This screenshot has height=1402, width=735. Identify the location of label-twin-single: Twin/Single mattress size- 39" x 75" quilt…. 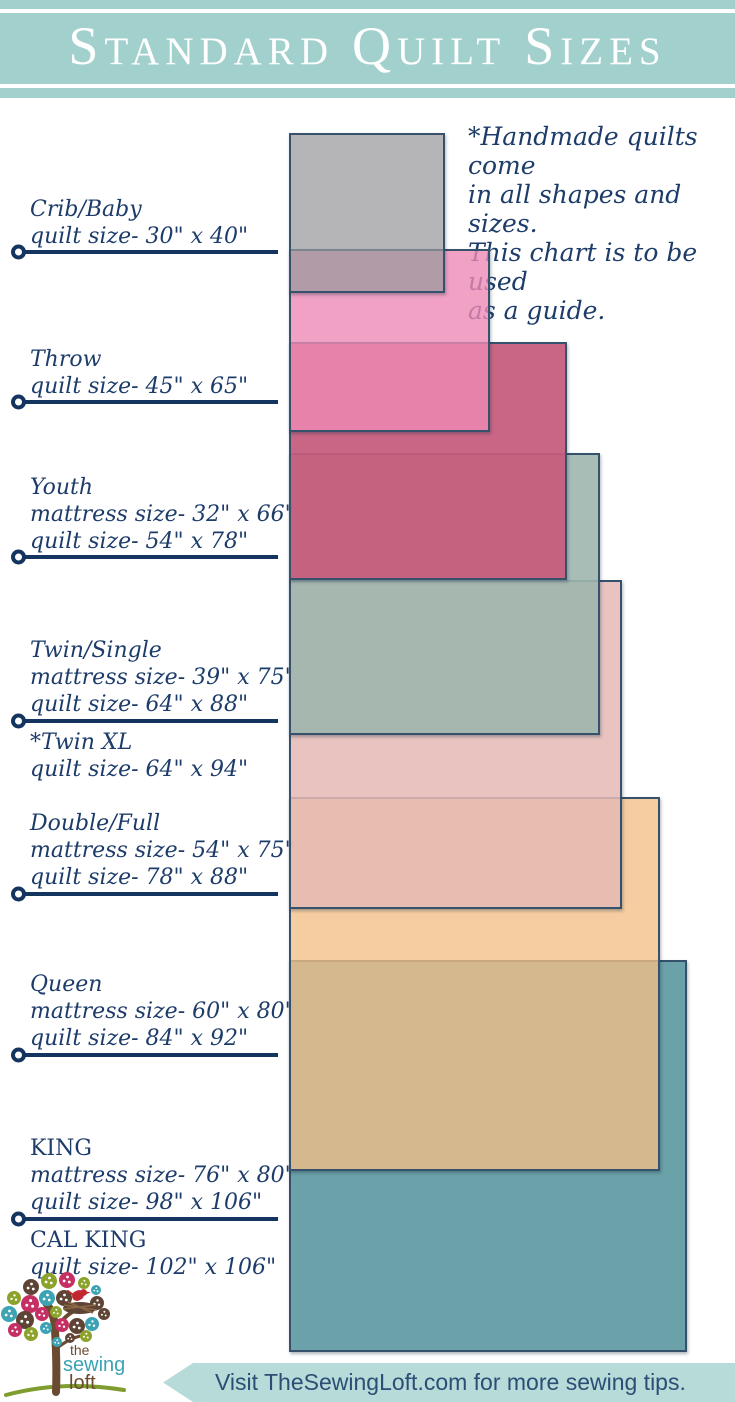
(162, 677).